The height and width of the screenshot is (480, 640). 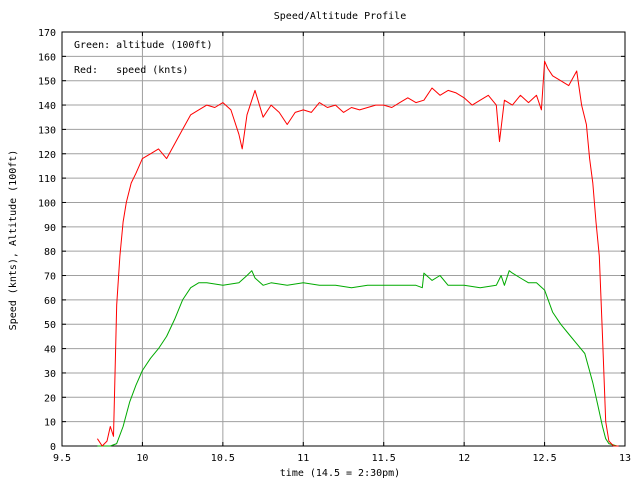 I want to click on y-tick-label: 120, so click(x=47, y=155).